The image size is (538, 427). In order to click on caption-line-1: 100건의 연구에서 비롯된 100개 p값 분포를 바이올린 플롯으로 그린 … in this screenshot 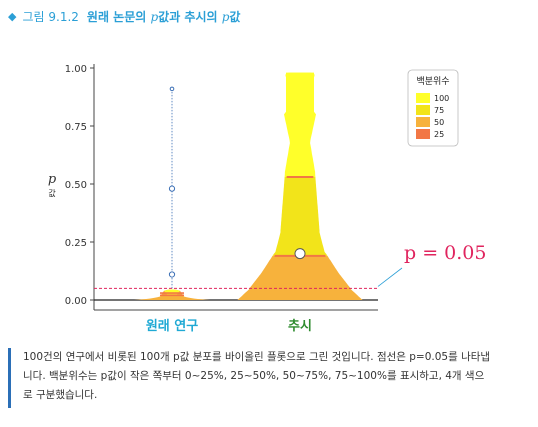, I will do `click(257, 357)`.